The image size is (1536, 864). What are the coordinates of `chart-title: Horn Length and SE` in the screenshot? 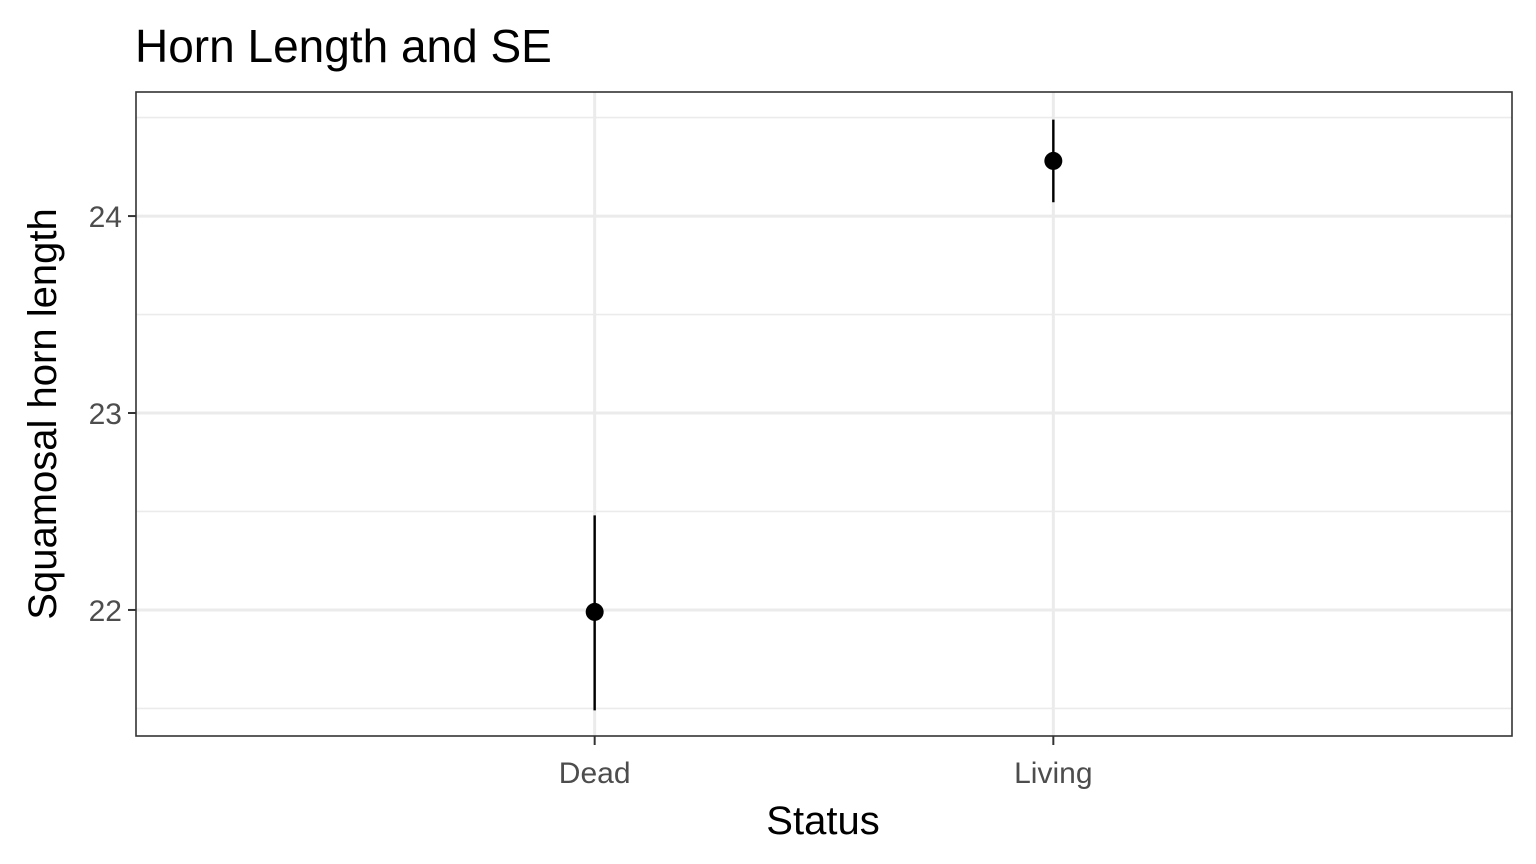 It's located at (343, 46).